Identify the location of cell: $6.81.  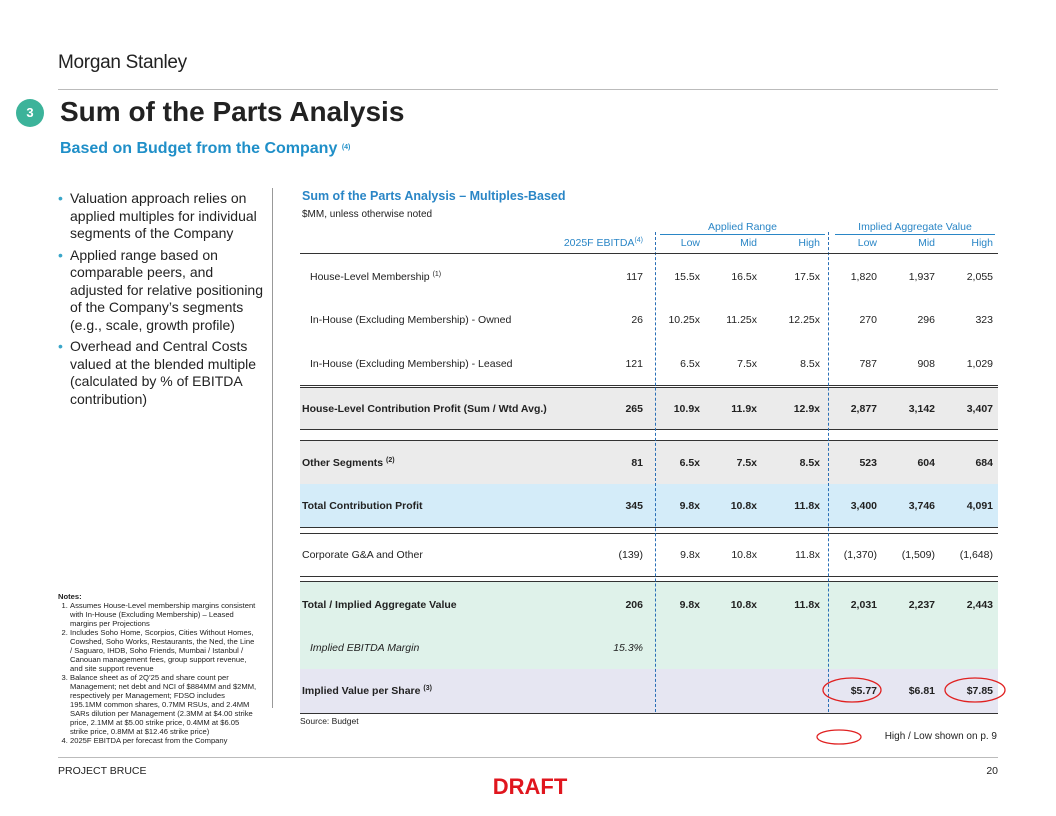
(921, 691).